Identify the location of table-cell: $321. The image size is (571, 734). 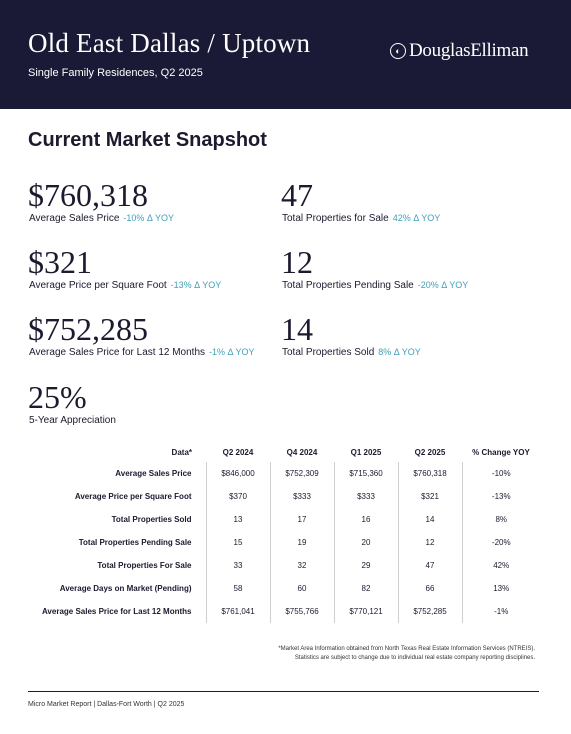
(429, 496).